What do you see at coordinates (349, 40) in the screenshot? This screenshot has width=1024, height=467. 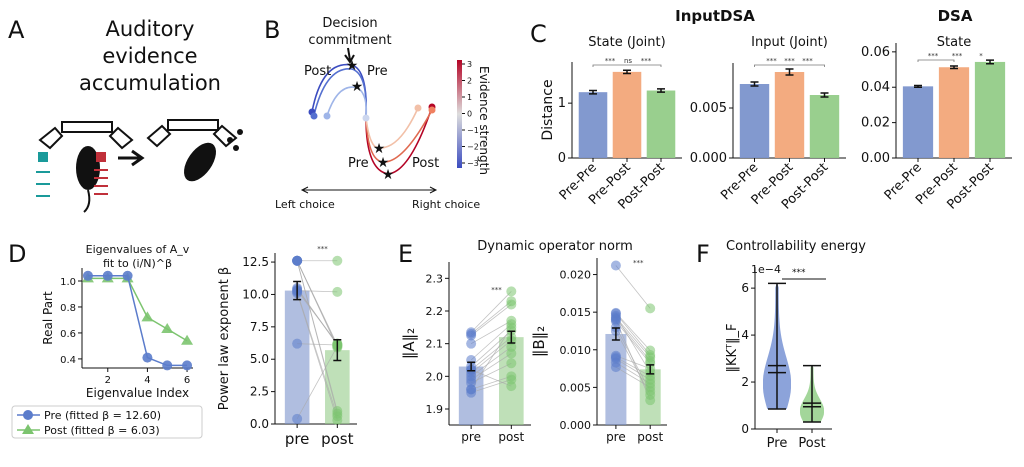 I see `annotation-commitment: commitment` at bounding box center [349, 40].